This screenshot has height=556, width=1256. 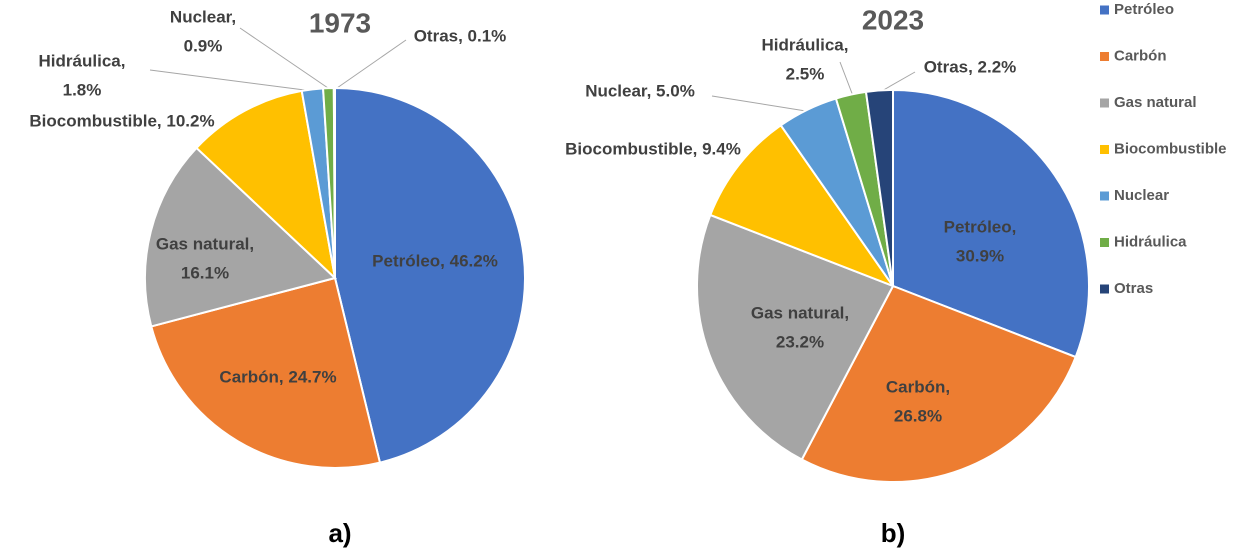 What do you see at coordinates (970, 66) in the screenshot?
I see `data-label: Otras, 2.2%` at bounding box center [970, 66].